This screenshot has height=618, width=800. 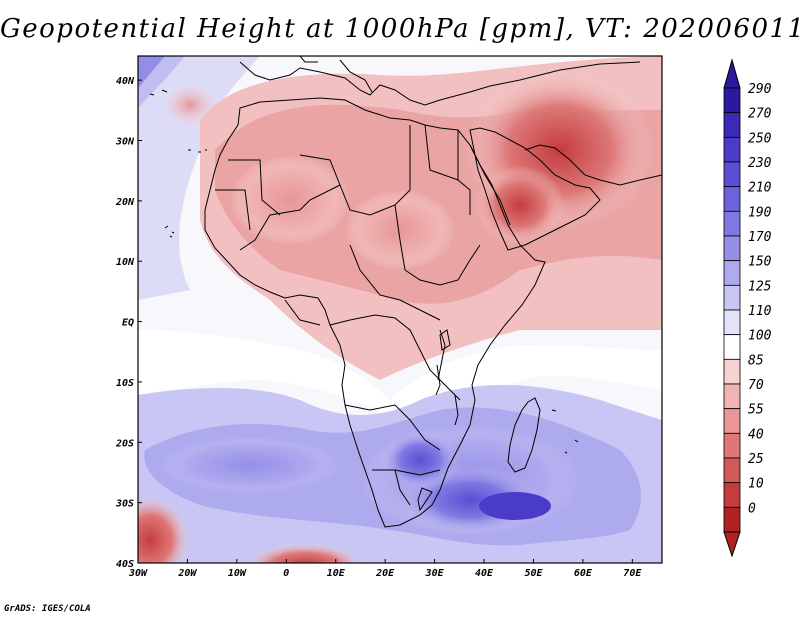 I want to click on x-tick-label: 0, so click(x=286, y=573).